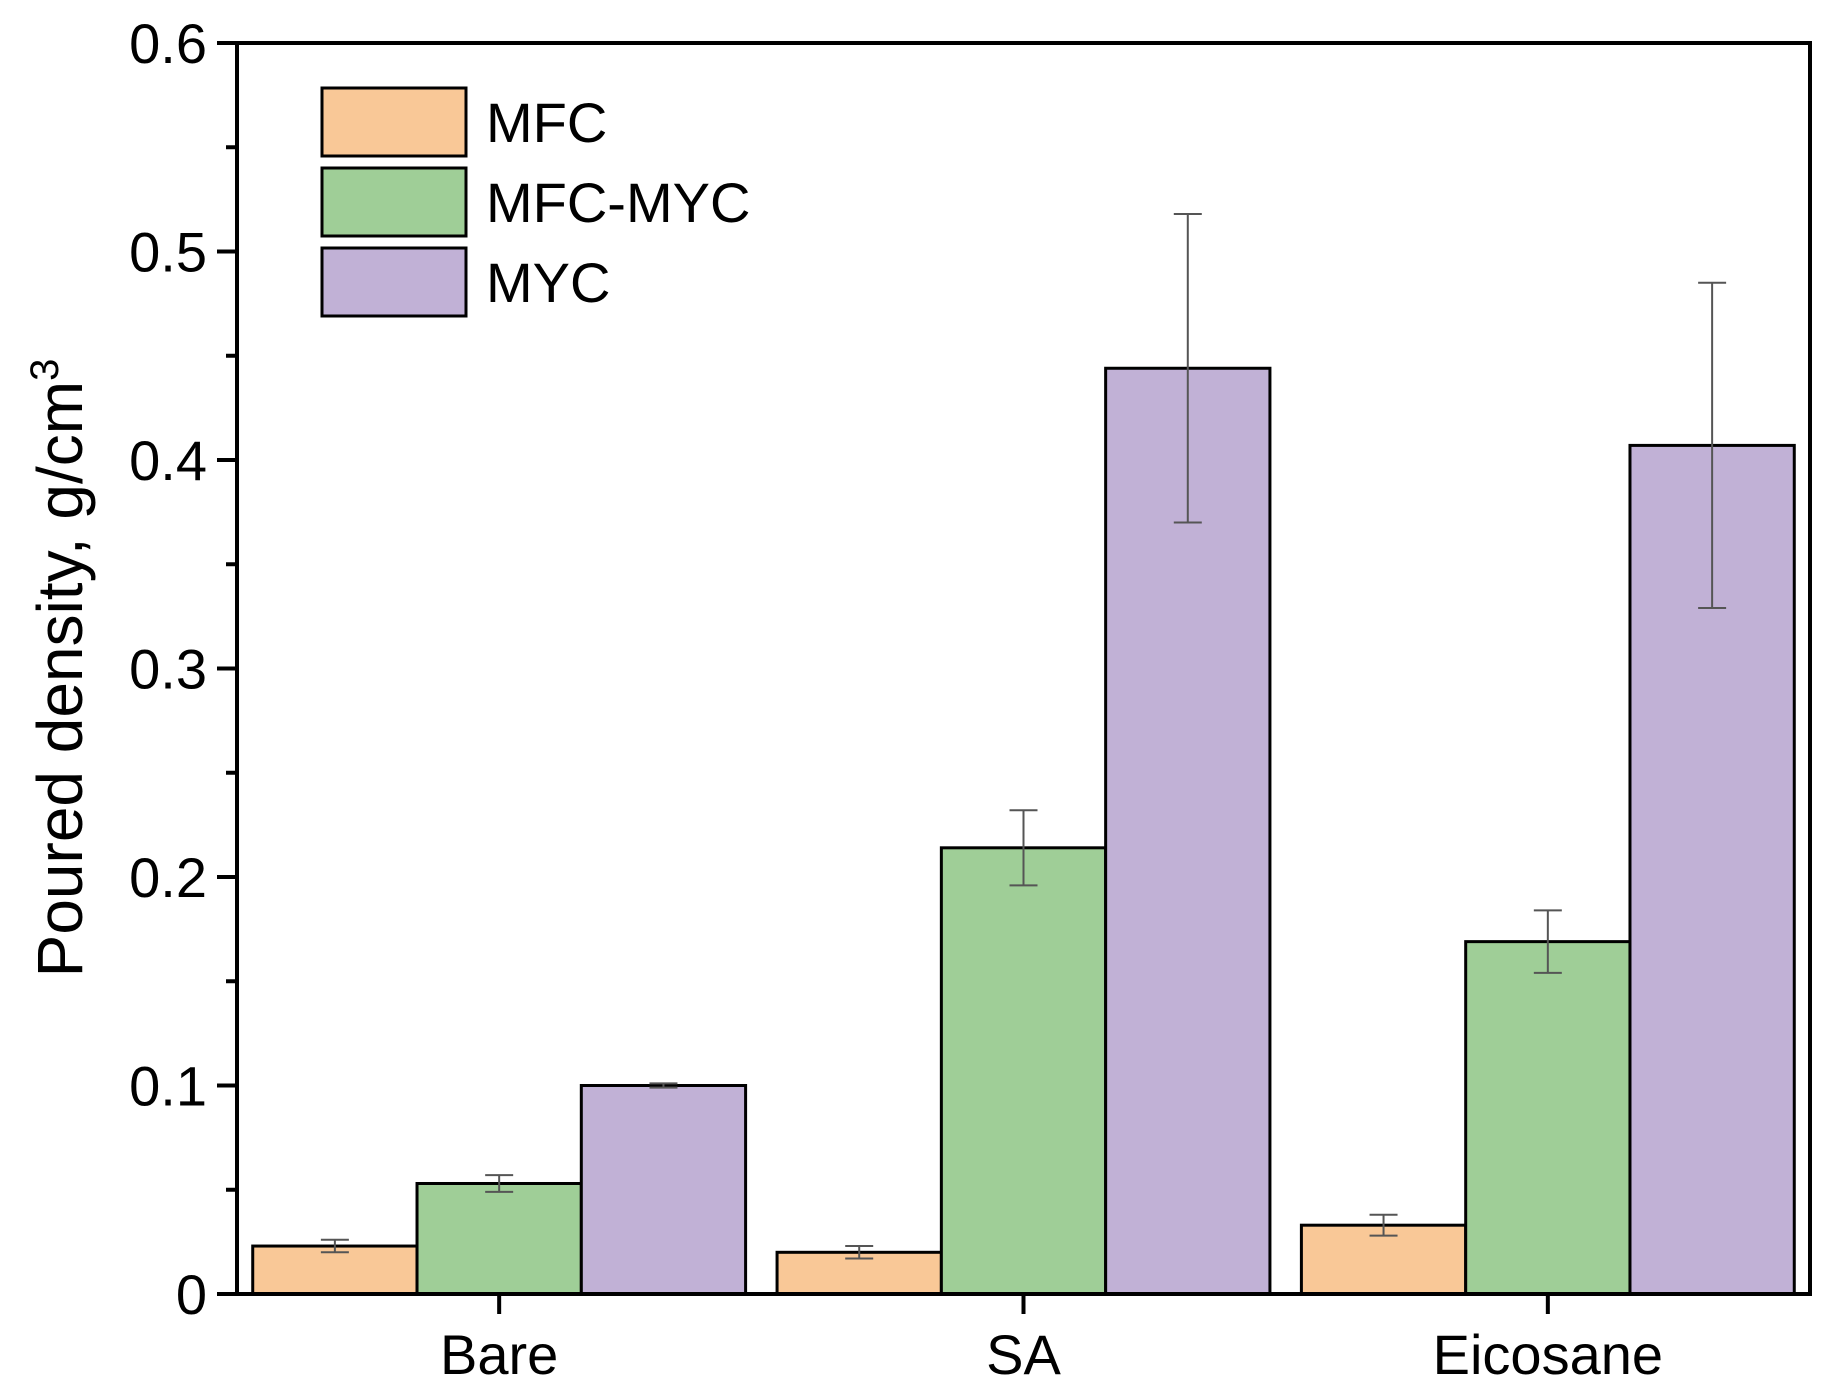  What do you see at coordinates (59, 668) in the screenshot?
I see `y-axis-title: Poured density, g/cm3` at bounding box center [59, 668].